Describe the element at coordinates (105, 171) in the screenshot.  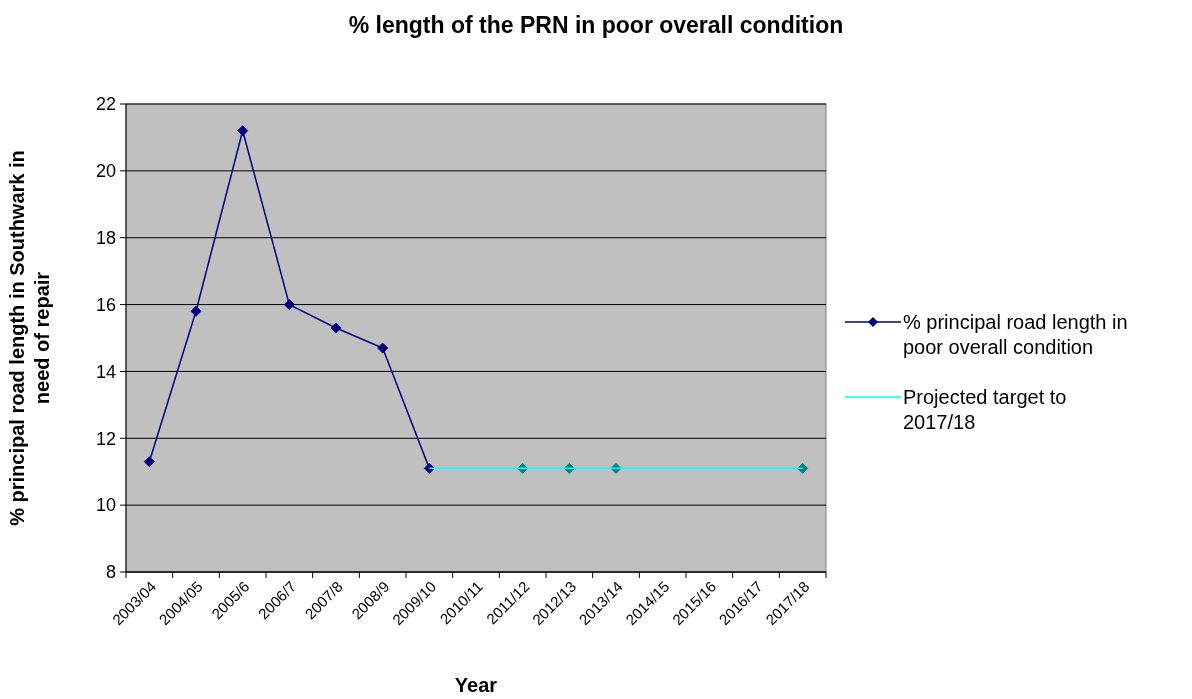
I see `y-tick-label: 20` at that location.